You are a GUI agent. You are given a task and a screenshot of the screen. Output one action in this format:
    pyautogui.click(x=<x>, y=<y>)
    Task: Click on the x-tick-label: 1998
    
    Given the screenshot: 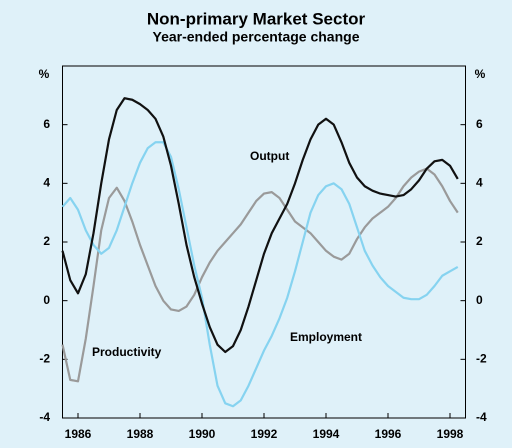 What is the action you would take?
    pyautogui.click(x=450, y=434)
    